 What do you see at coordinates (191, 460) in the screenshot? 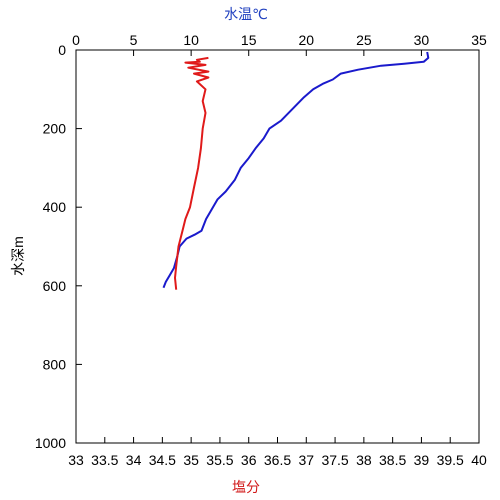
I see `bottom-tick-label: 35` at bounding box center [191, 460].